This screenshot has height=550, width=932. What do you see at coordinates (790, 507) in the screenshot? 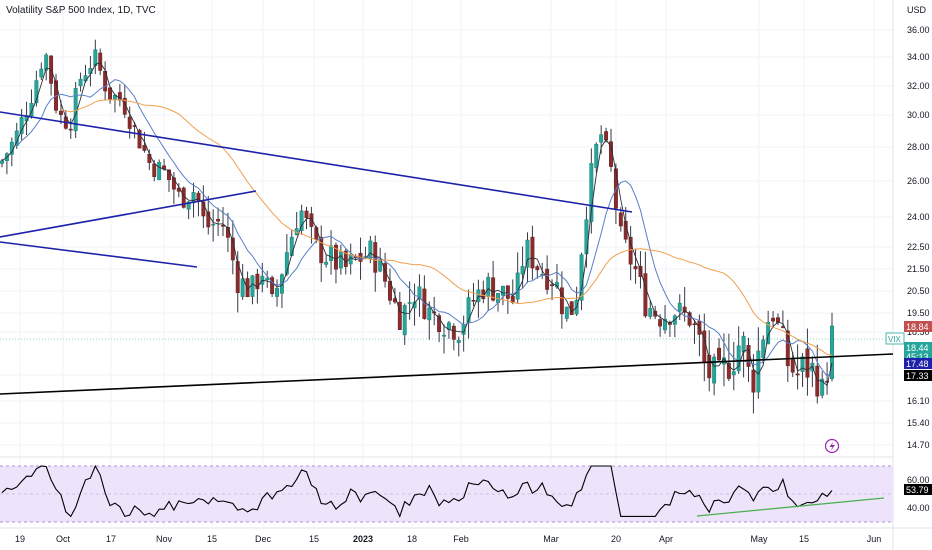
I see `rsi-trendline` at bounding box center [790, 507].